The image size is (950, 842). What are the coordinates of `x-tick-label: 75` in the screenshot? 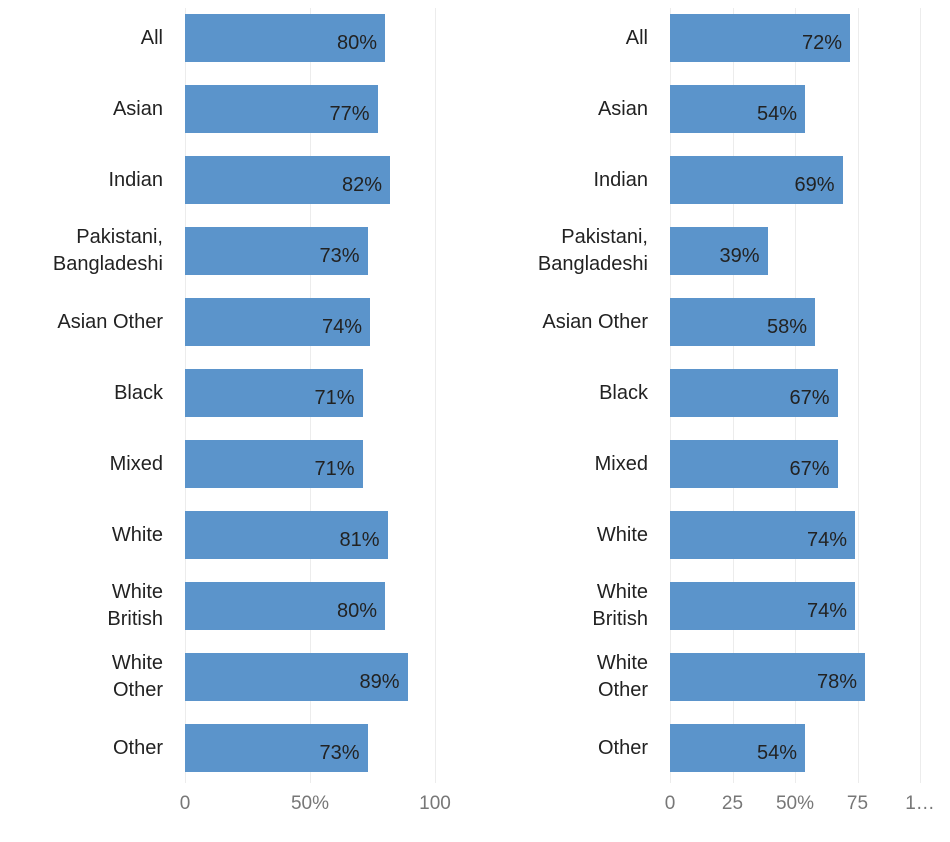 It's located at (857, 803).